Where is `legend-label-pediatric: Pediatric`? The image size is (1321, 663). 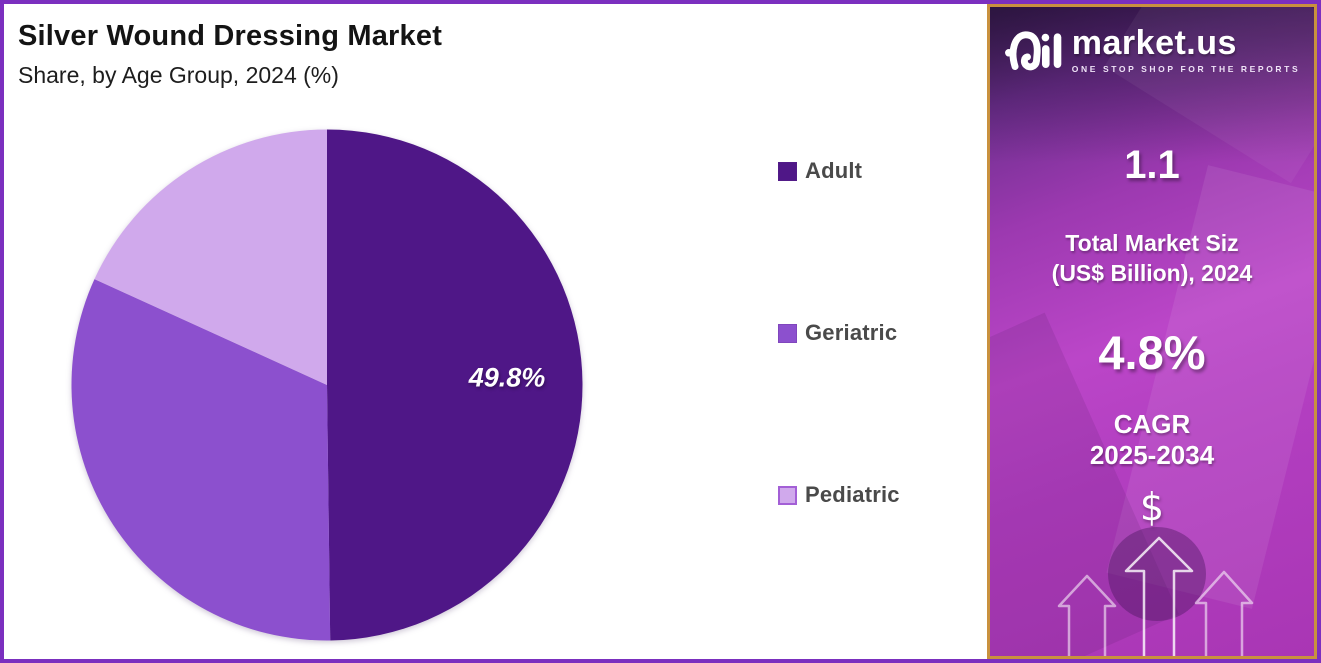 legend-label-pediatric: Pediatric is located at coordinates (852, 494).